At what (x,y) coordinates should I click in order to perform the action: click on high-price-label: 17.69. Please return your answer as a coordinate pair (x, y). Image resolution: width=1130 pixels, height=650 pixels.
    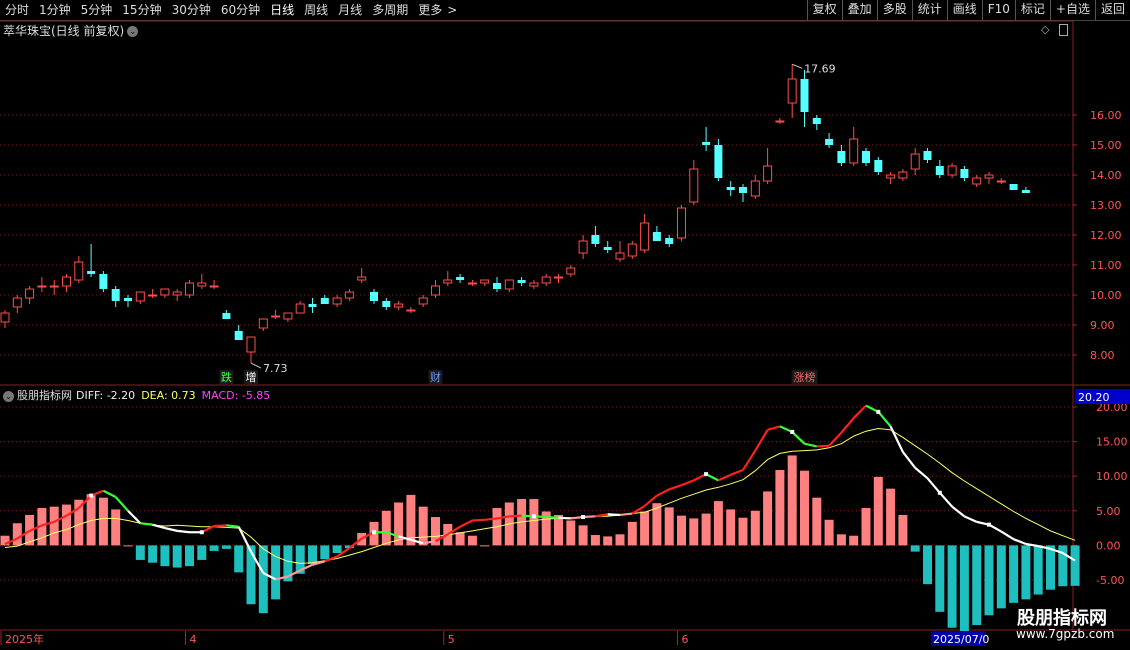
    Looking at the image, I should click on (820, 68).